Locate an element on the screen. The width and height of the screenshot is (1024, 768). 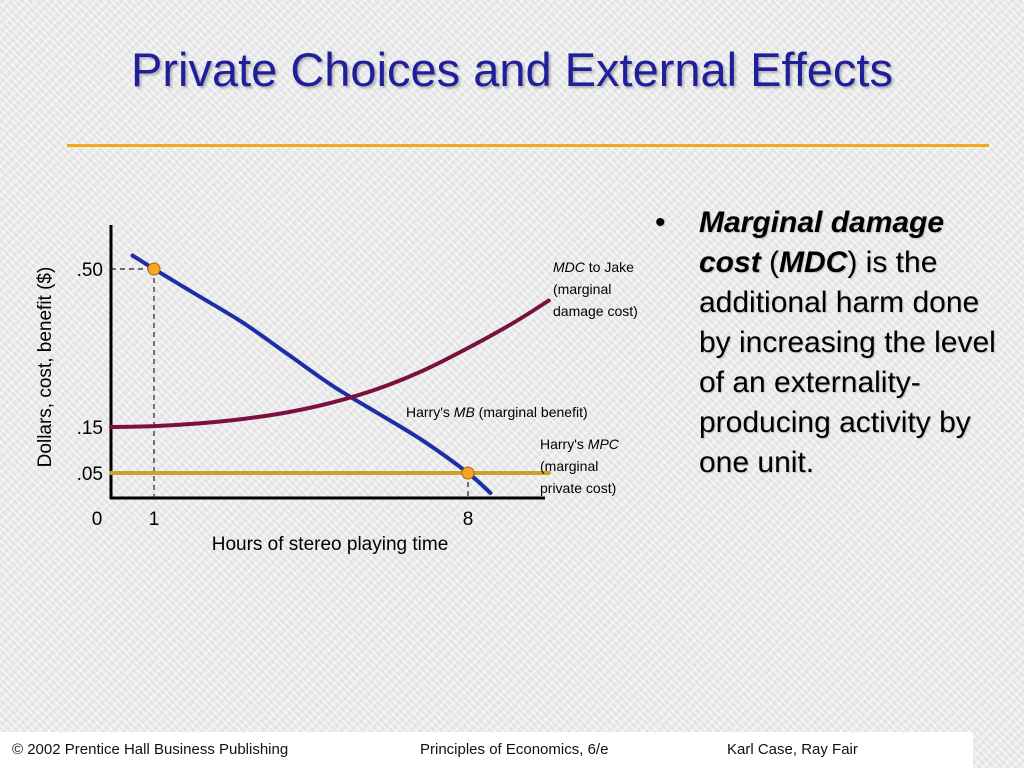
mpc-label-line3: private cost) is located at coordinates (578, 488).